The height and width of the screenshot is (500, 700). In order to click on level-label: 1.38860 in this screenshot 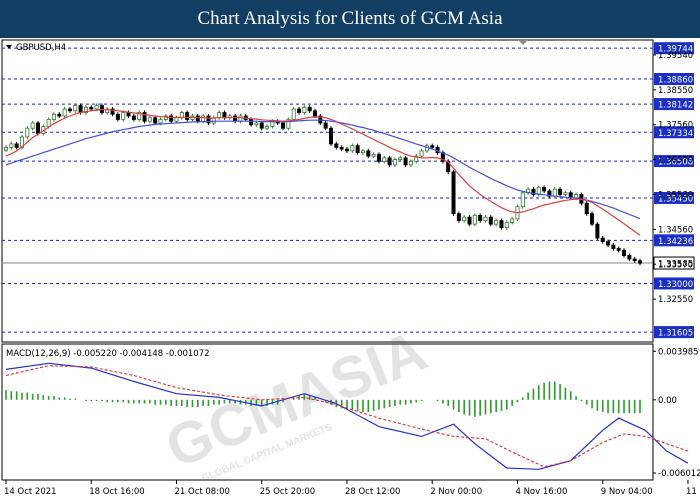, I will do `click(675, 81)`.